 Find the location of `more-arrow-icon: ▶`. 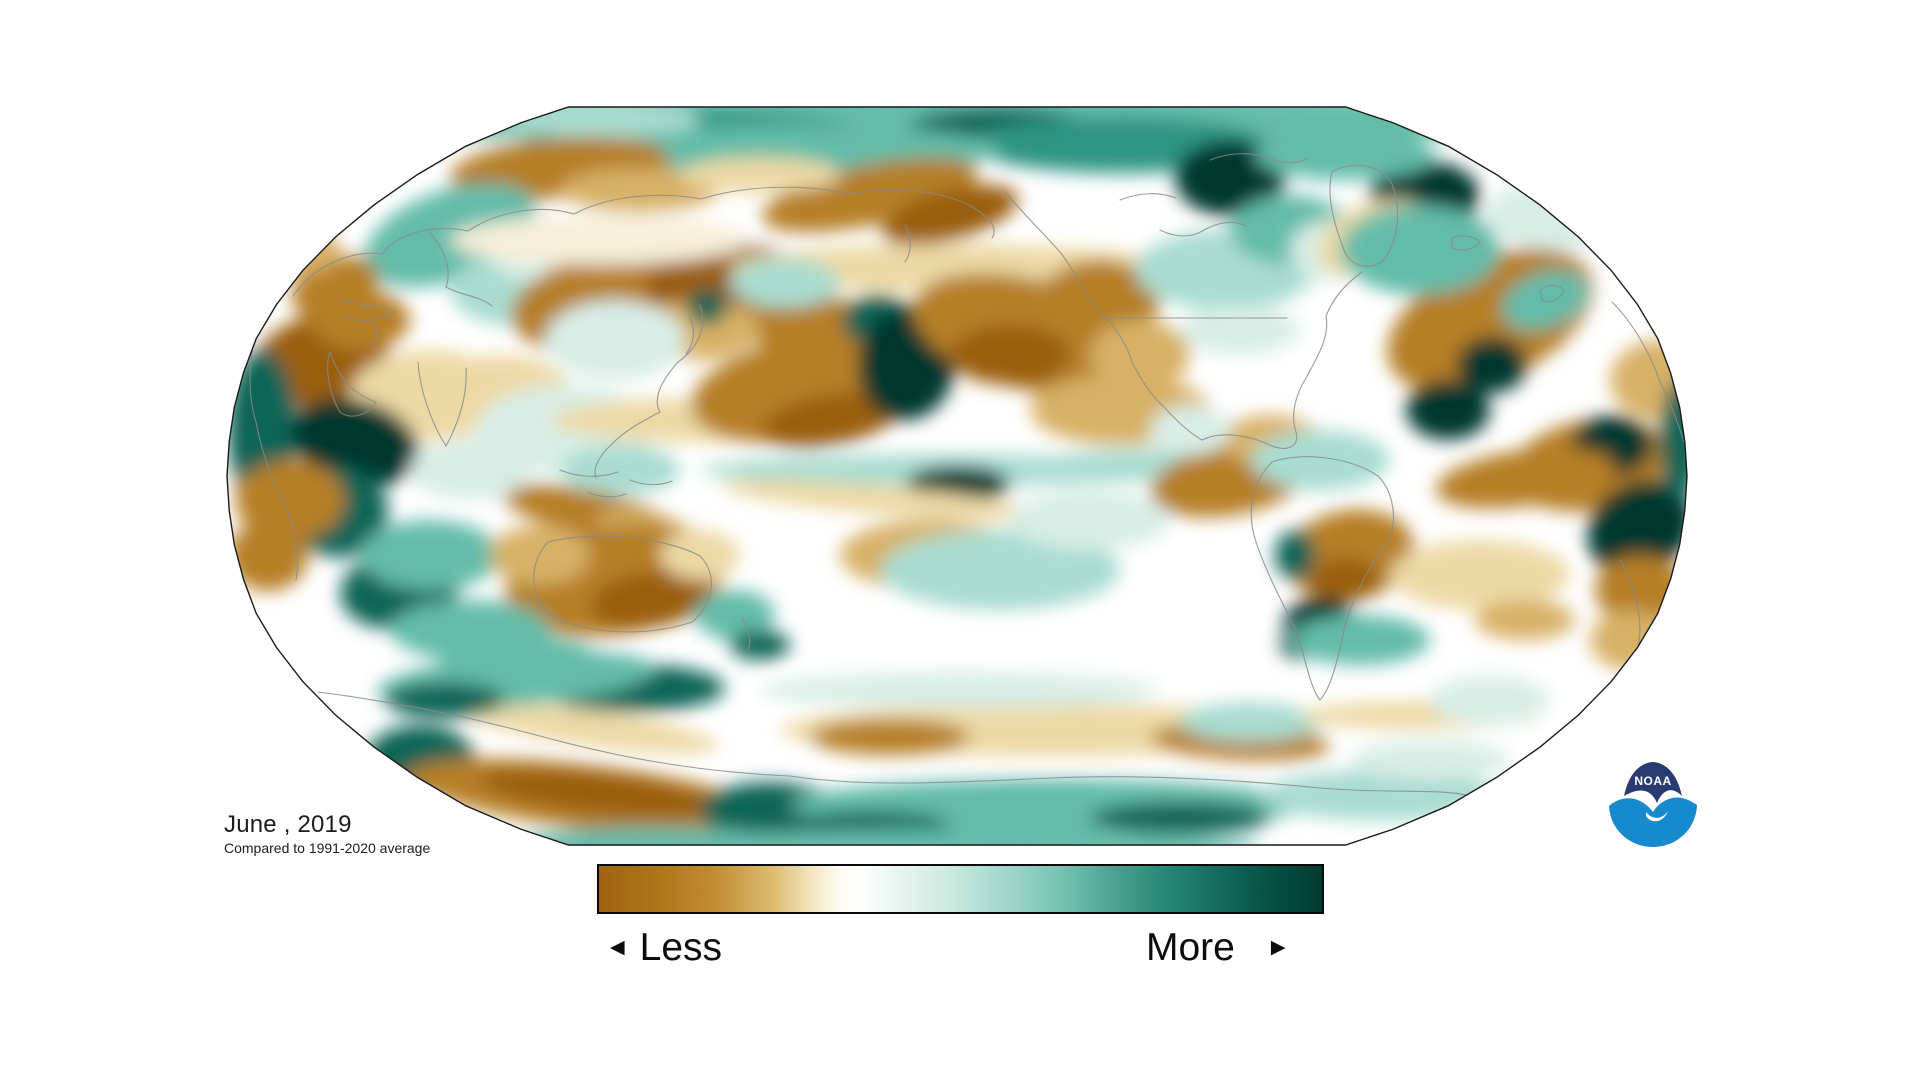

more-arrow-icon: ▶ is located at coordinates (1278, 947).